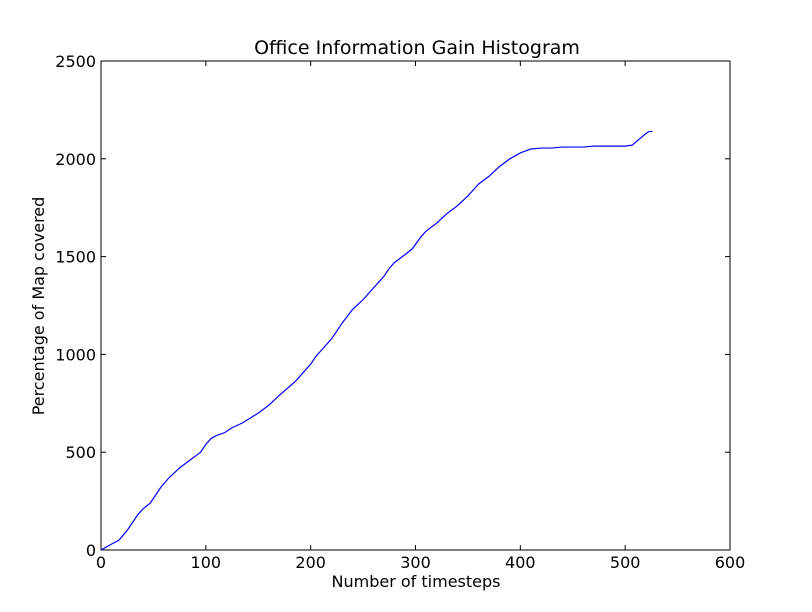 The image size is (812, 612). What do you see at coordinates (91, 550) in the screenshot?
I see `y-tick-label: 0` at bounding box center [91, 550].